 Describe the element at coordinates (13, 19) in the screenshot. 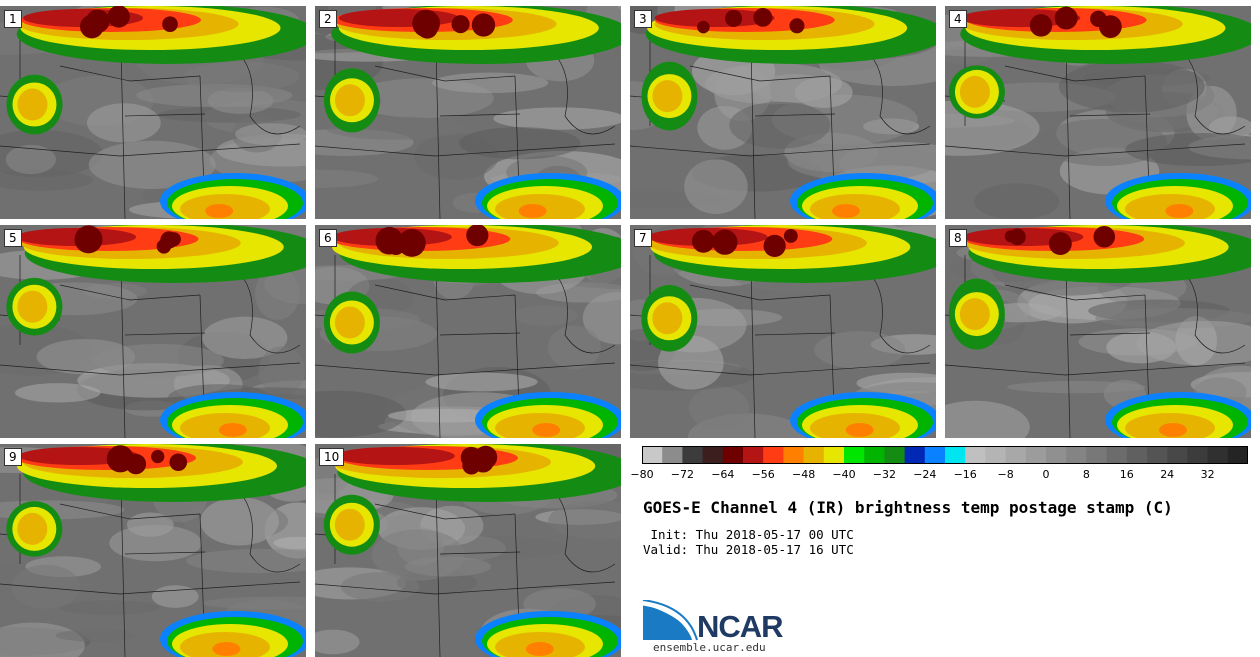

I see `panel-label: 1` at that location.